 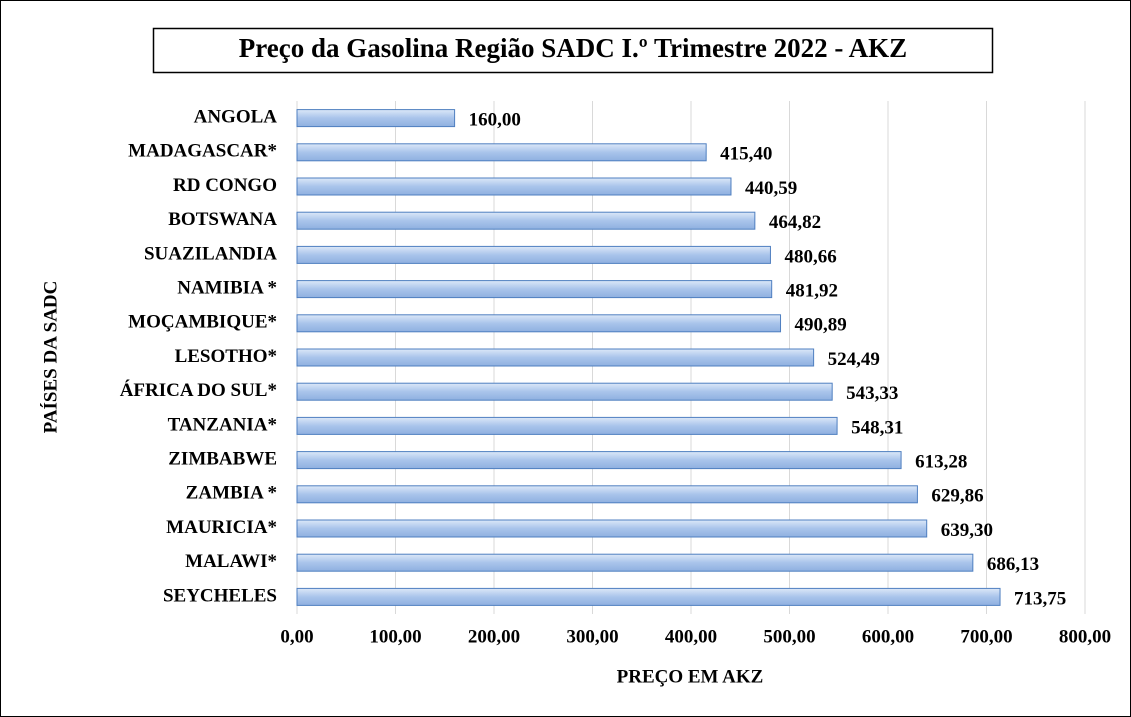 What do you see at coordinates (795, 222) in the screenshot?
I see `data-label: 464,82` at bounding box center [795, 222].